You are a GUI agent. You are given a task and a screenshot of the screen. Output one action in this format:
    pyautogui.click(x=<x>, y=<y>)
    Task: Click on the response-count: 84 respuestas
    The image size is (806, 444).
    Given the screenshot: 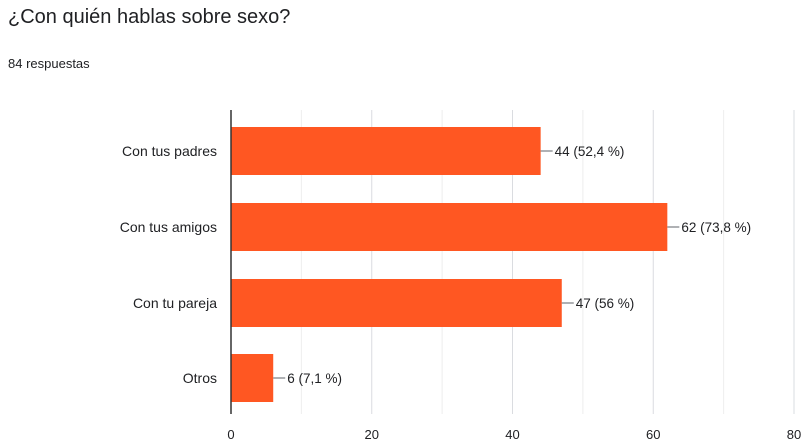 What is the action you would take?
    pyautogui.click(x=49, y=63)
    